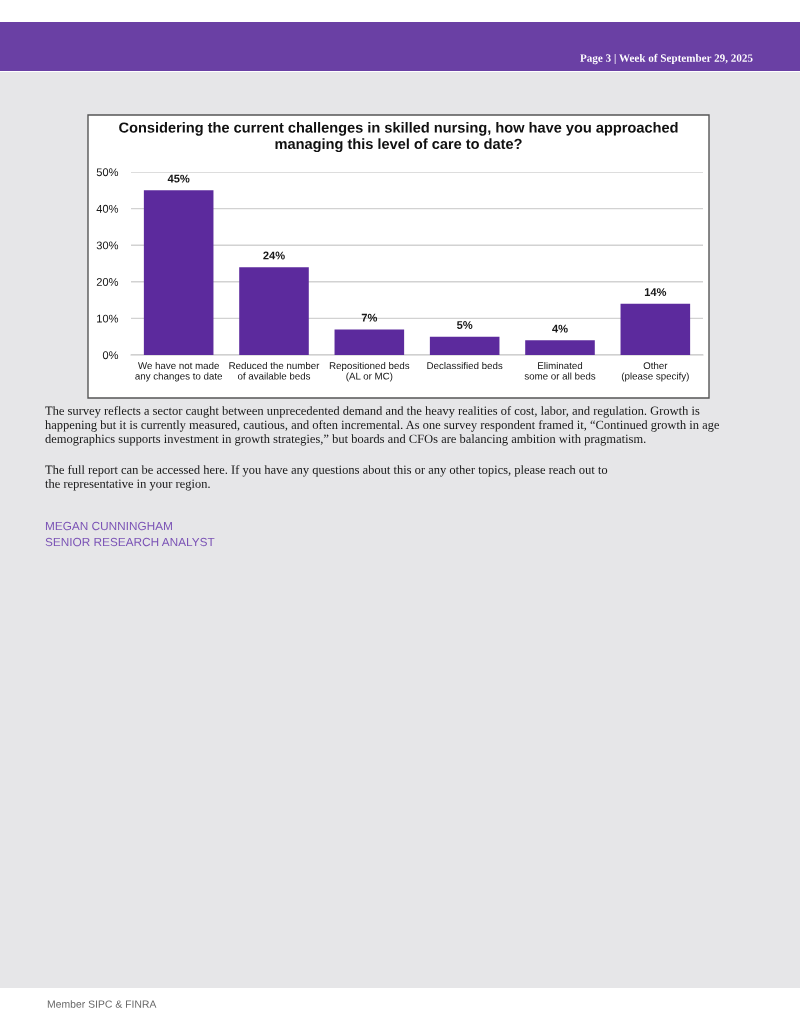  What do you see at coordinates (369, 371) in the screenshot?
I see `x-tick-label: Repositioned beds (AL or MC)` at bounding box center [369, 371].